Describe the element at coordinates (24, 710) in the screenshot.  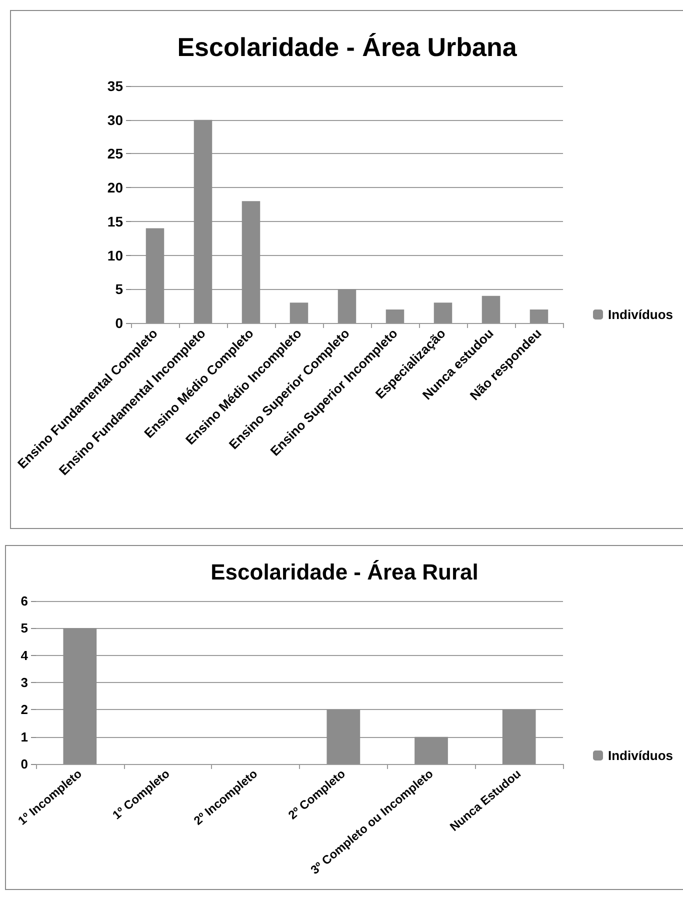
I see `y-tick-label: 2` at that location.